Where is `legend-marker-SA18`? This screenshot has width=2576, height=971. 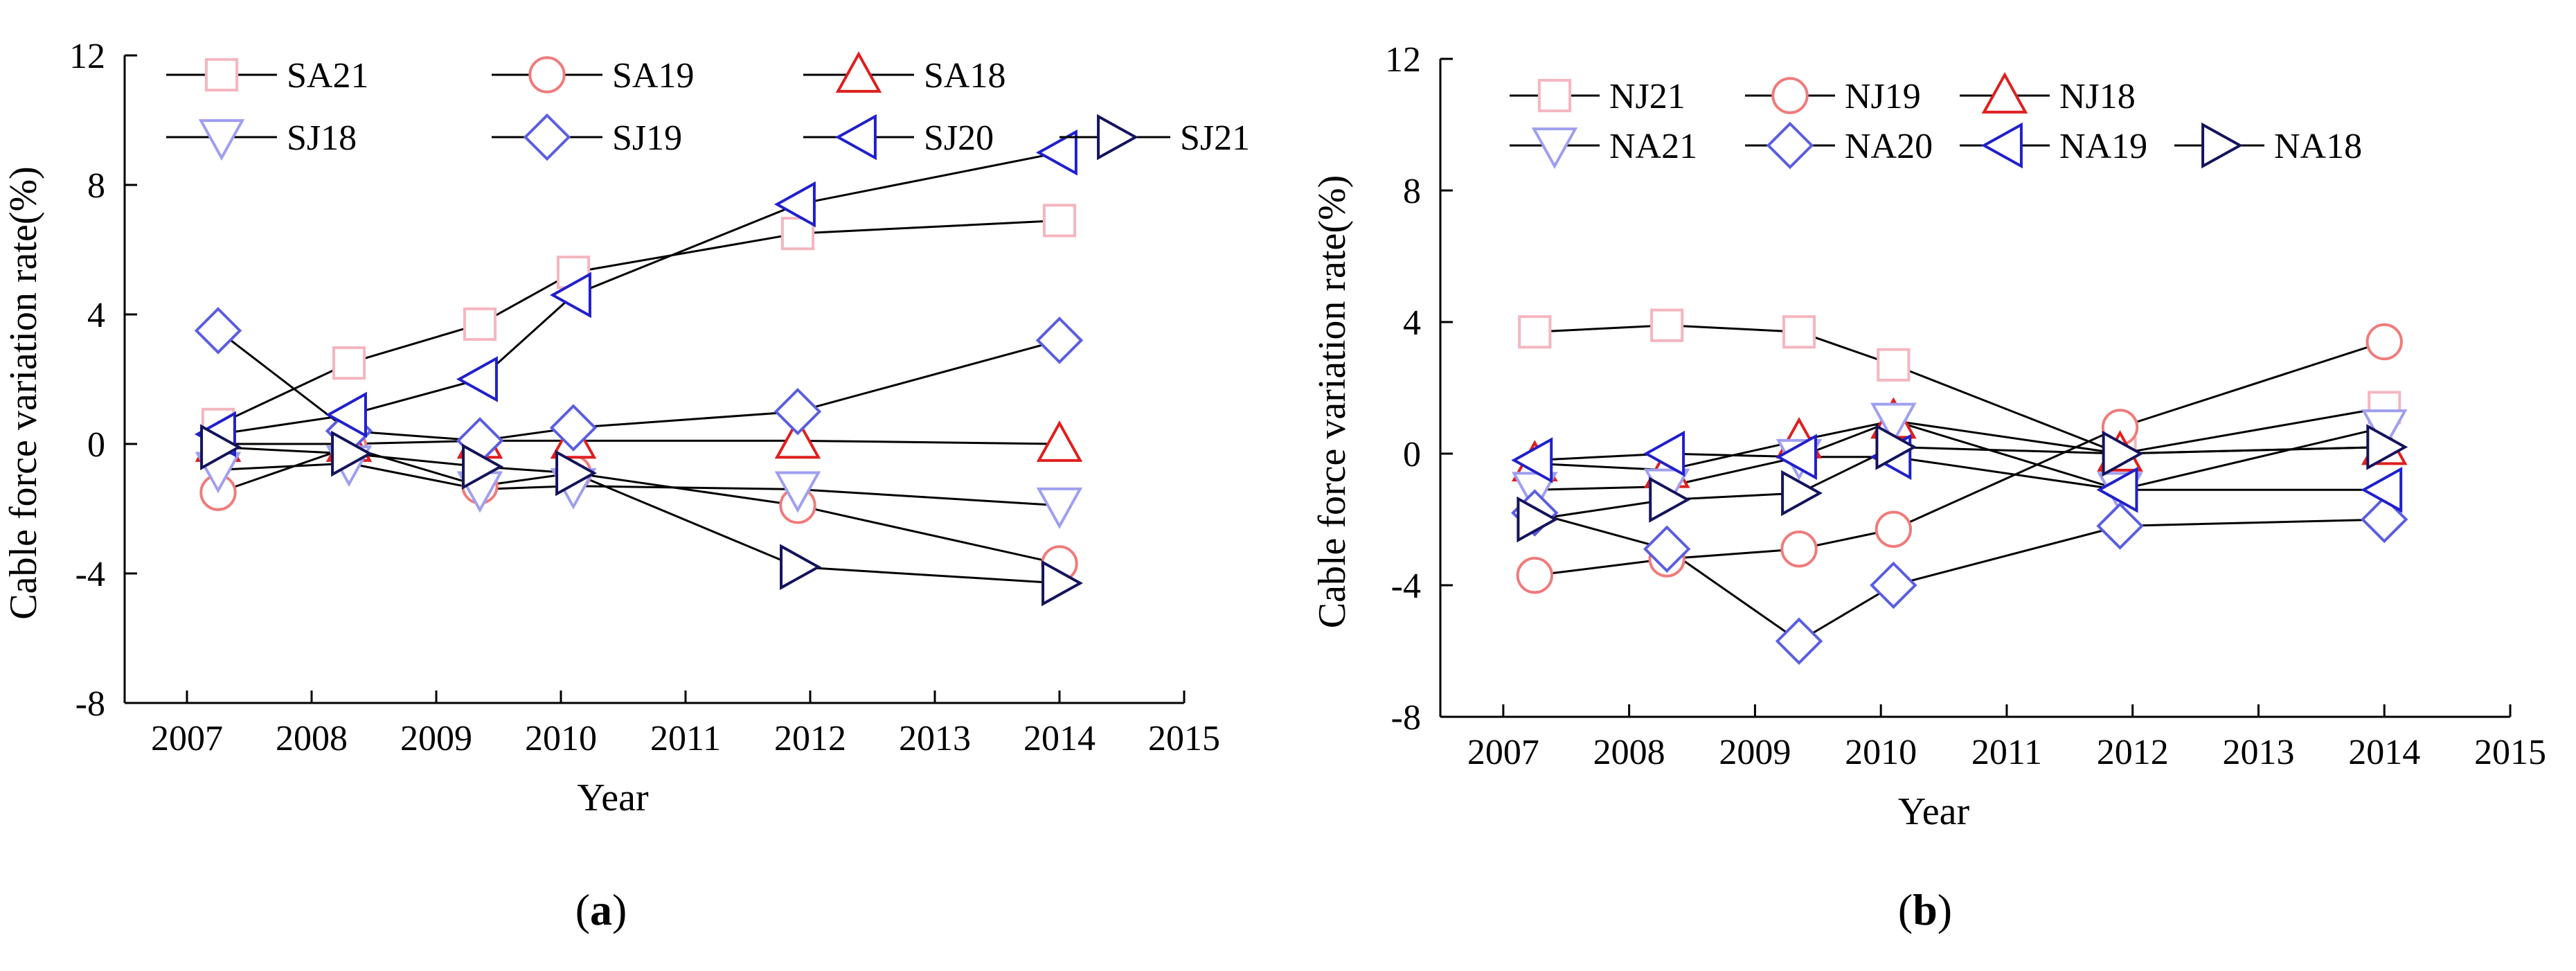 legend-marker-SA18 is located at coordinates (859, 72).